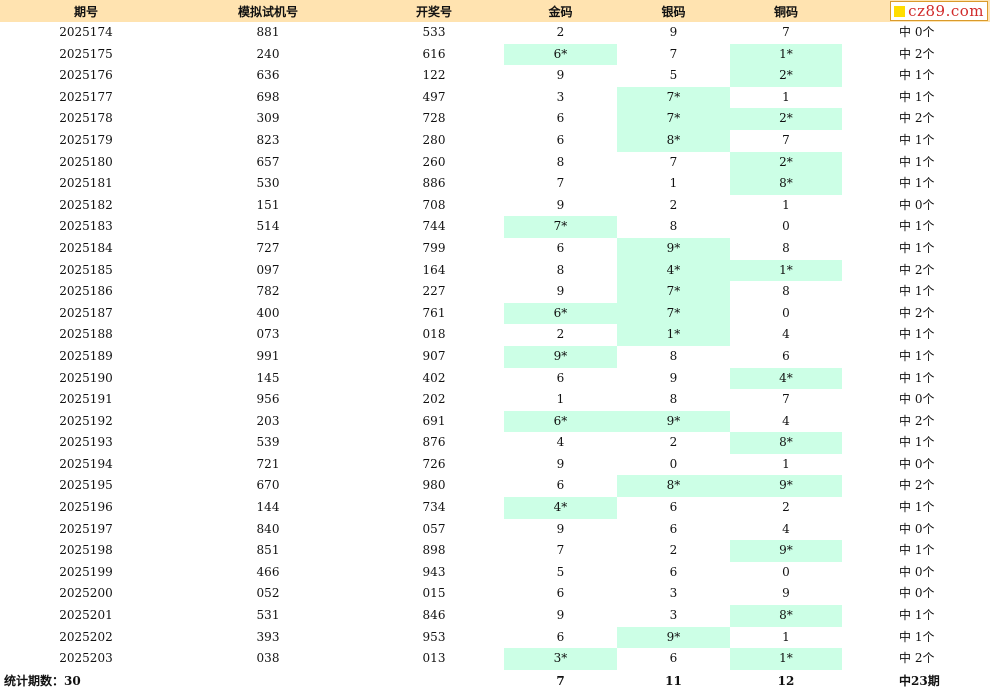 This screenshot has height=694, width=990. What do you see at coordinates (86, 334) in the screenshot?
I see `cell-period: 2025188` at bounding box center [86, 334].